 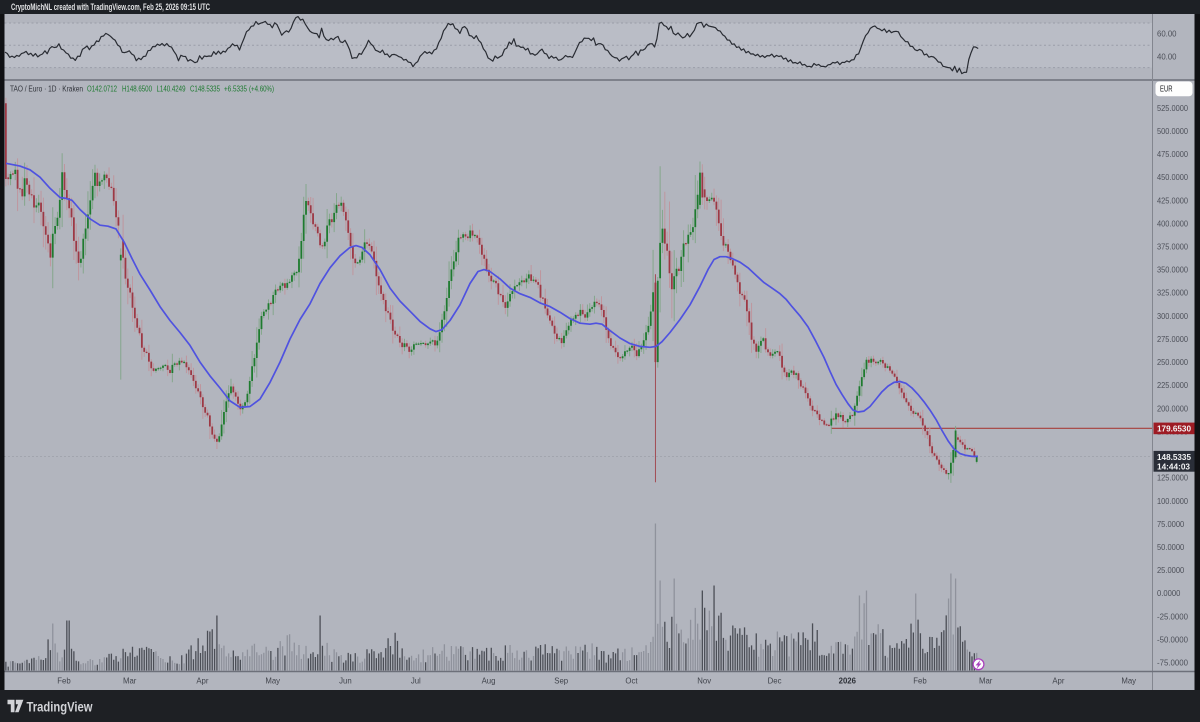 What do you see at coordinates (775, 681) in the screenshot?
I see `svg-text: Dec` at bounding box center [775, 681].